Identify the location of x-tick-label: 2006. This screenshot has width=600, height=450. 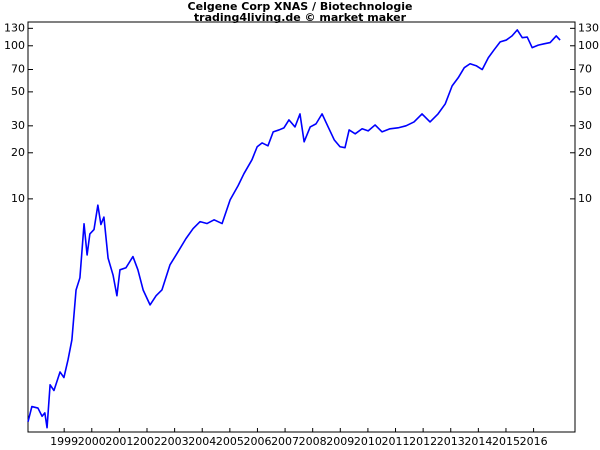
(257, 441).